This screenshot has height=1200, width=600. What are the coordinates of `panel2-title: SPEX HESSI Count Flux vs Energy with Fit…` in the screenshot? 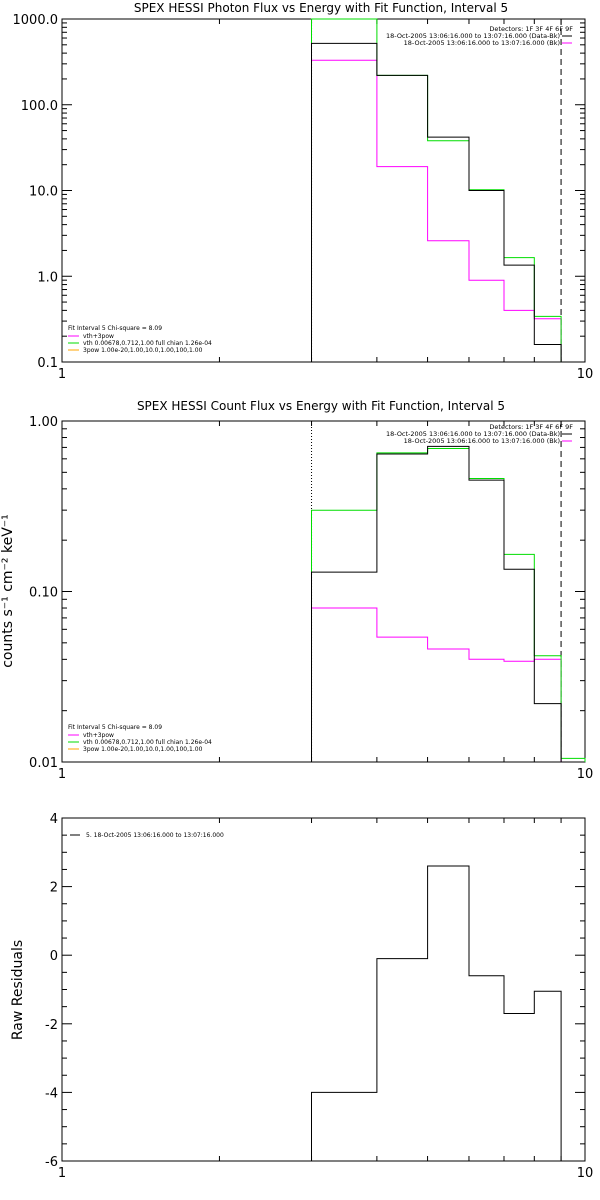 It's located at (321, 406).